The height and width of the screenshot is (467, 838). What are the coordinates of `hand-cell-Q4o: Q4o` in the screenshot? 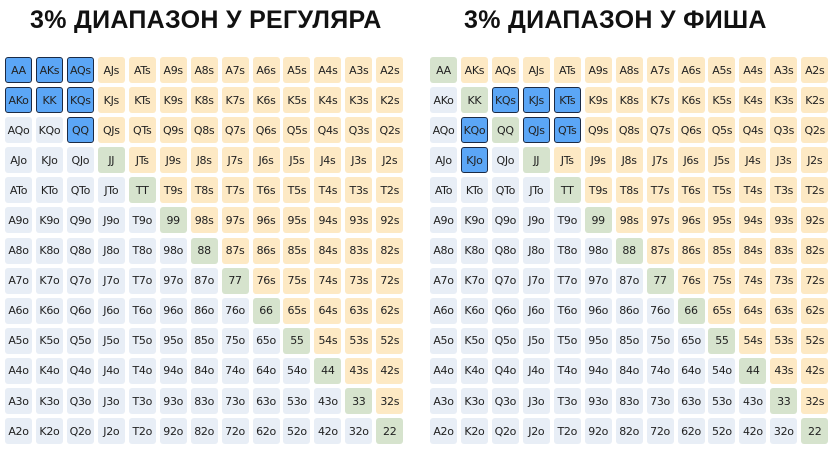 It's located at (80, 370).